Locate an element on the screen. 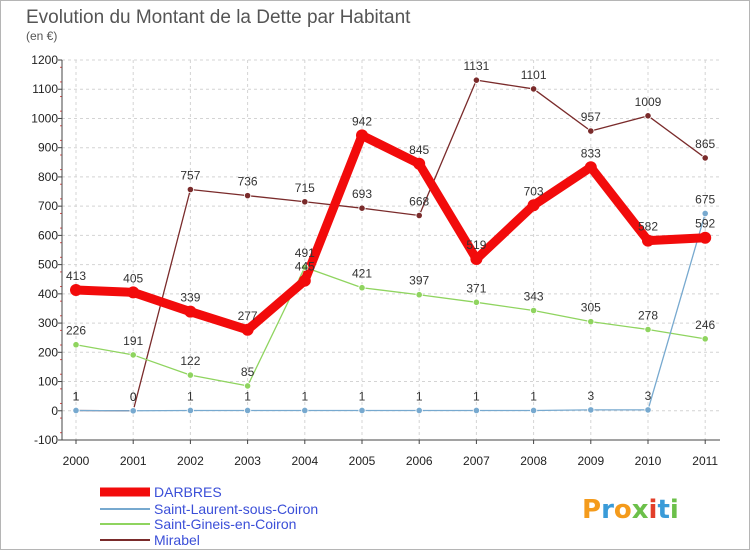 The height and width of the screenshot is (550, 750). logo-letter: P is located at coordinates (591, 510).